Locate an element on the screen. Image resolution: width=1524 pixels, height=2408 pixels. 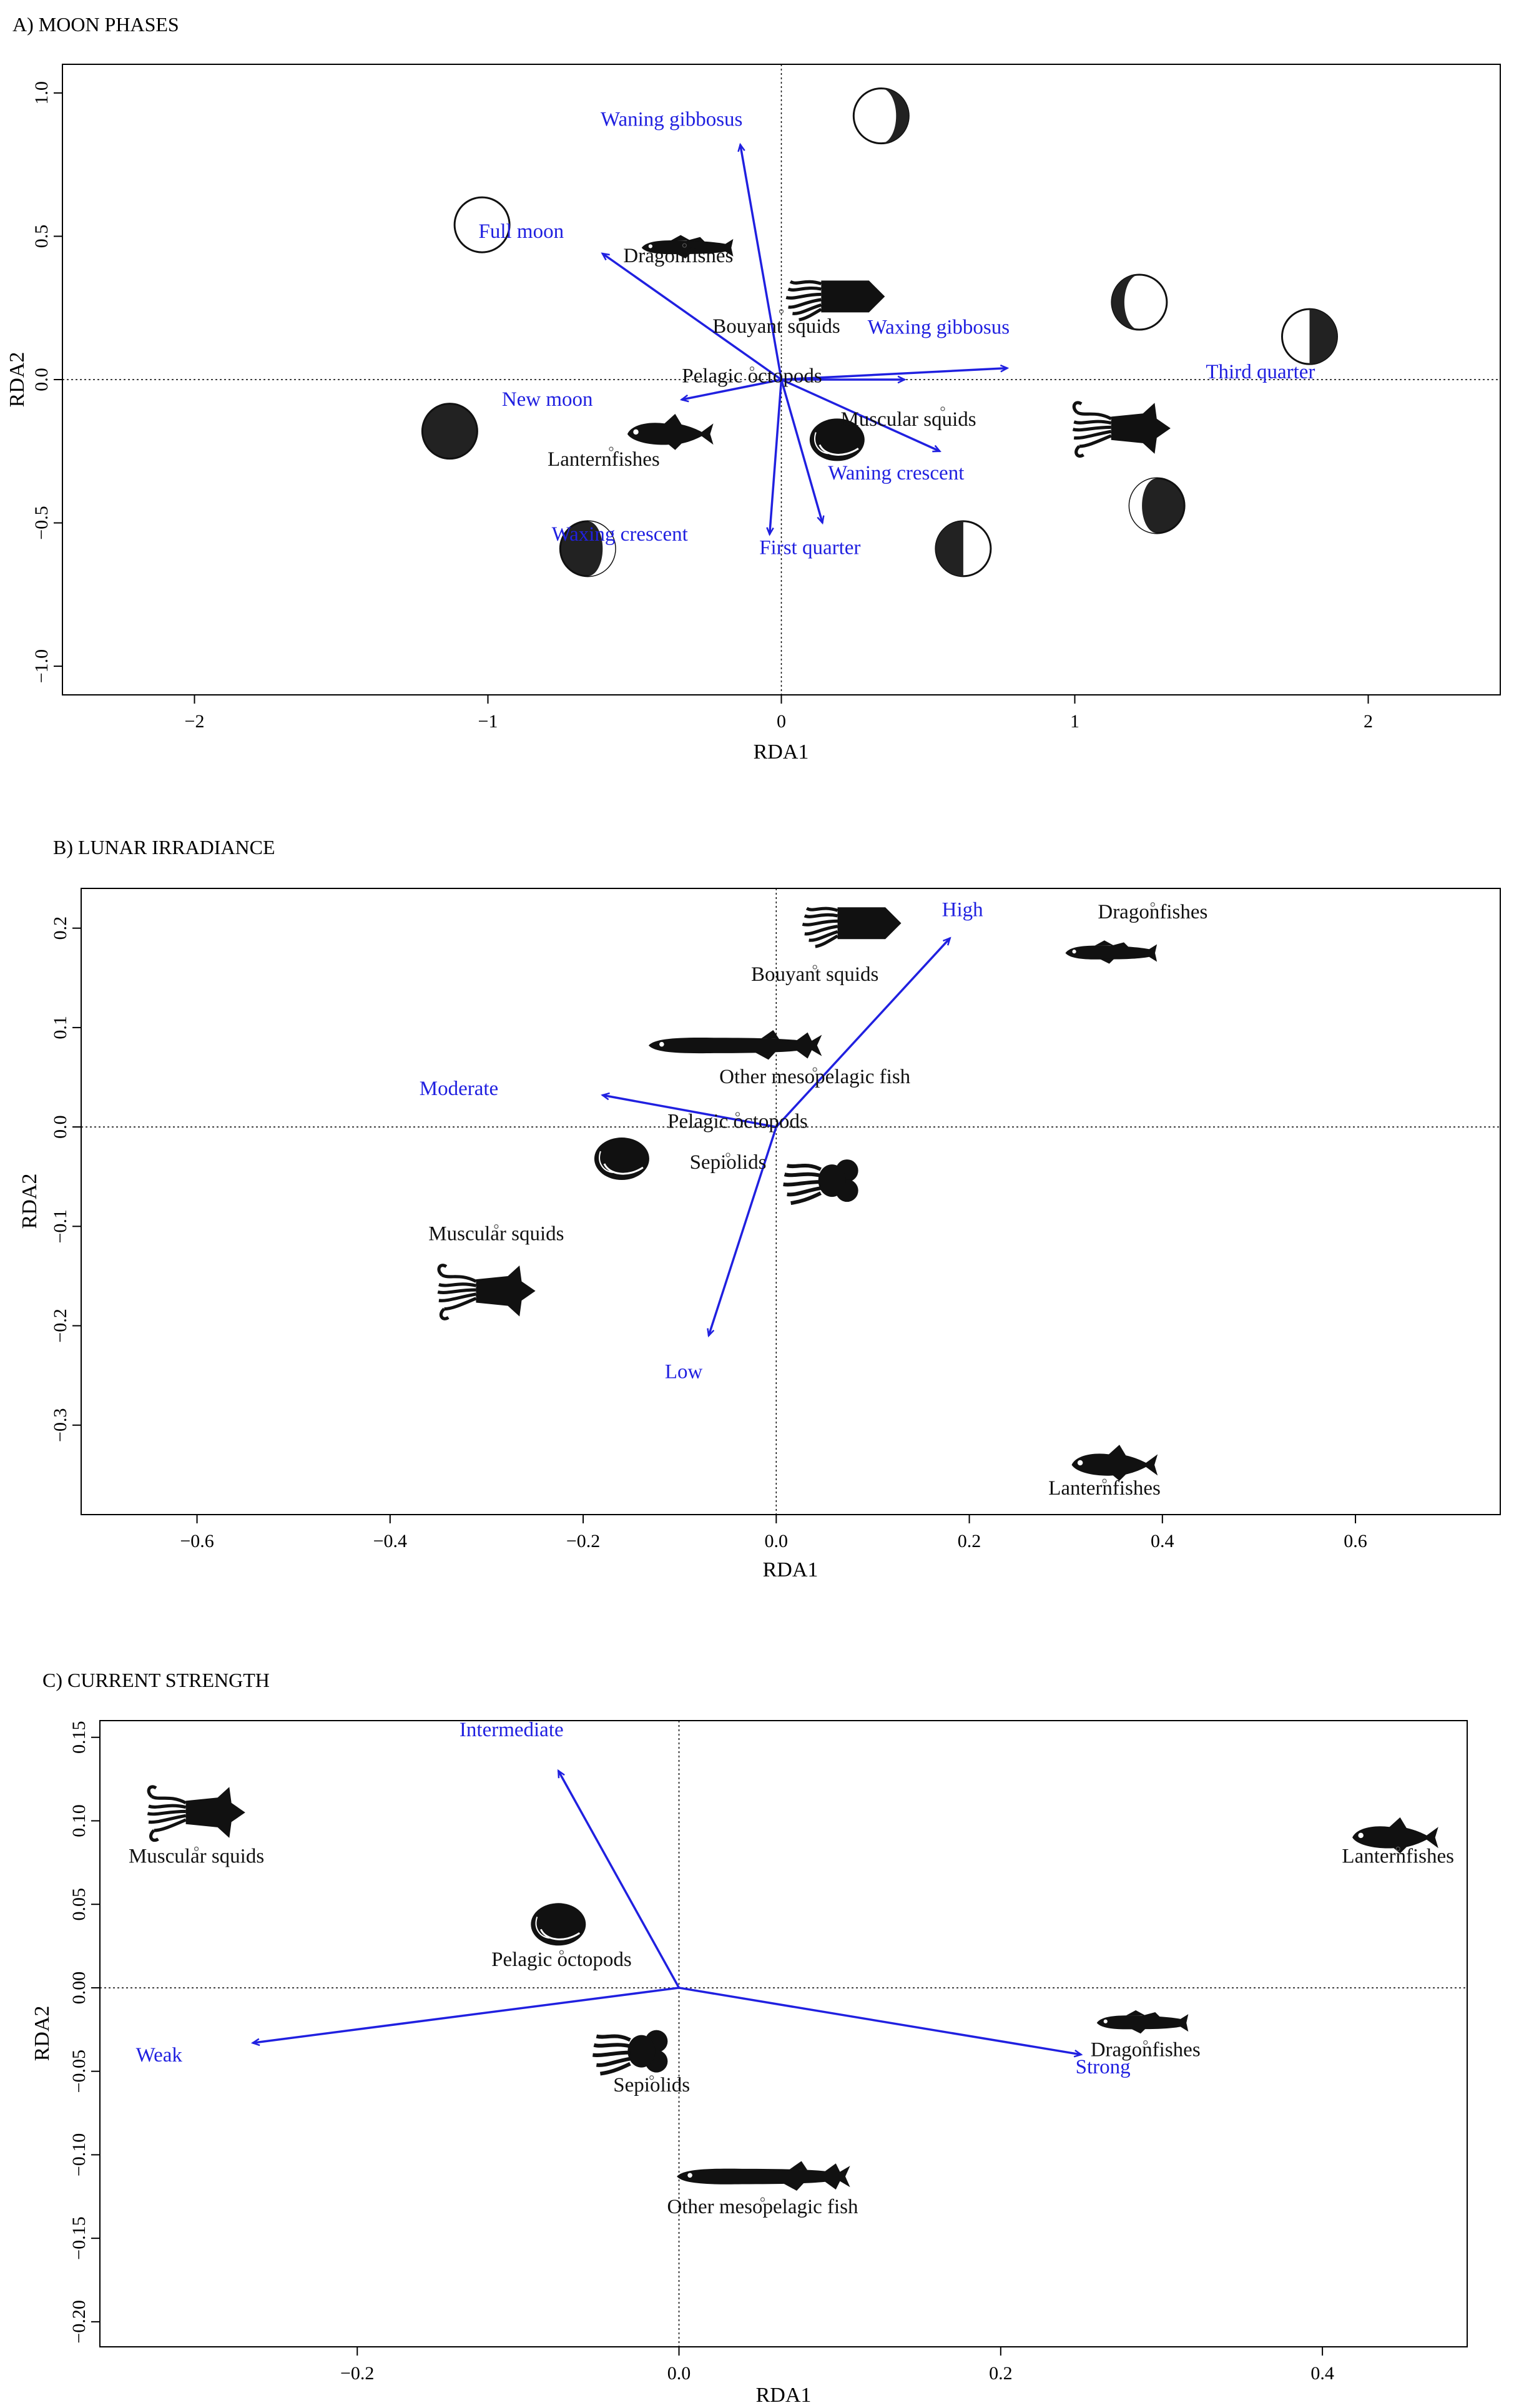
y-tick-label: 0.00 is located at coordinates (79, 1988).